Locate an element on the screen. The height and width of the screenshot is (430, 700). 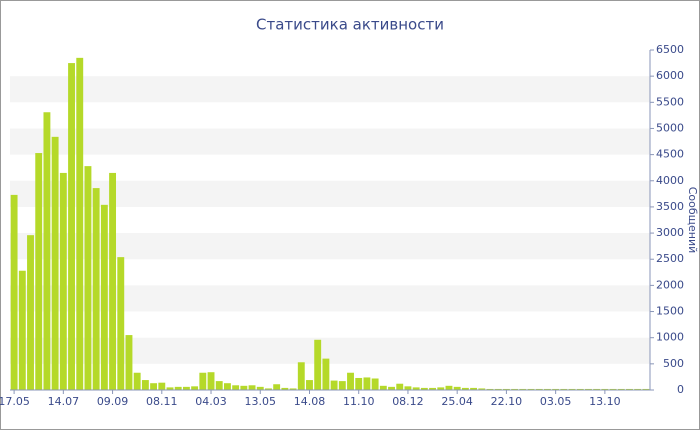
y-tick-label: 4000 is located at coordinates (670, 180).